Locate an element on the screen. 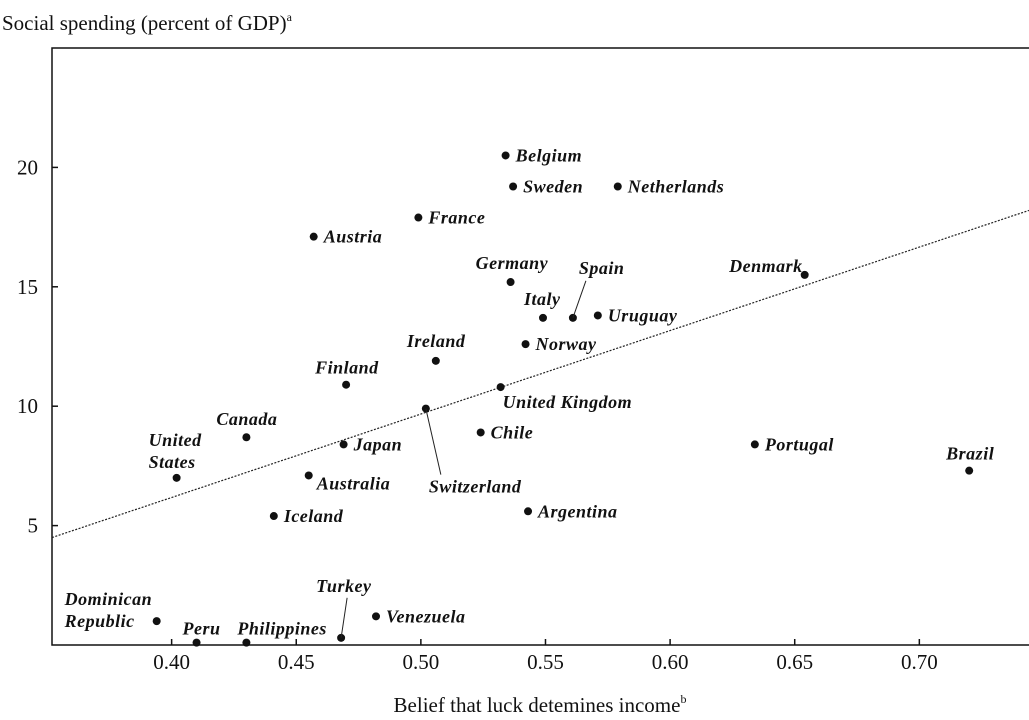 This screenshot has width=1029, height=720. point-label: Austria is located at coordinates (353, 237).